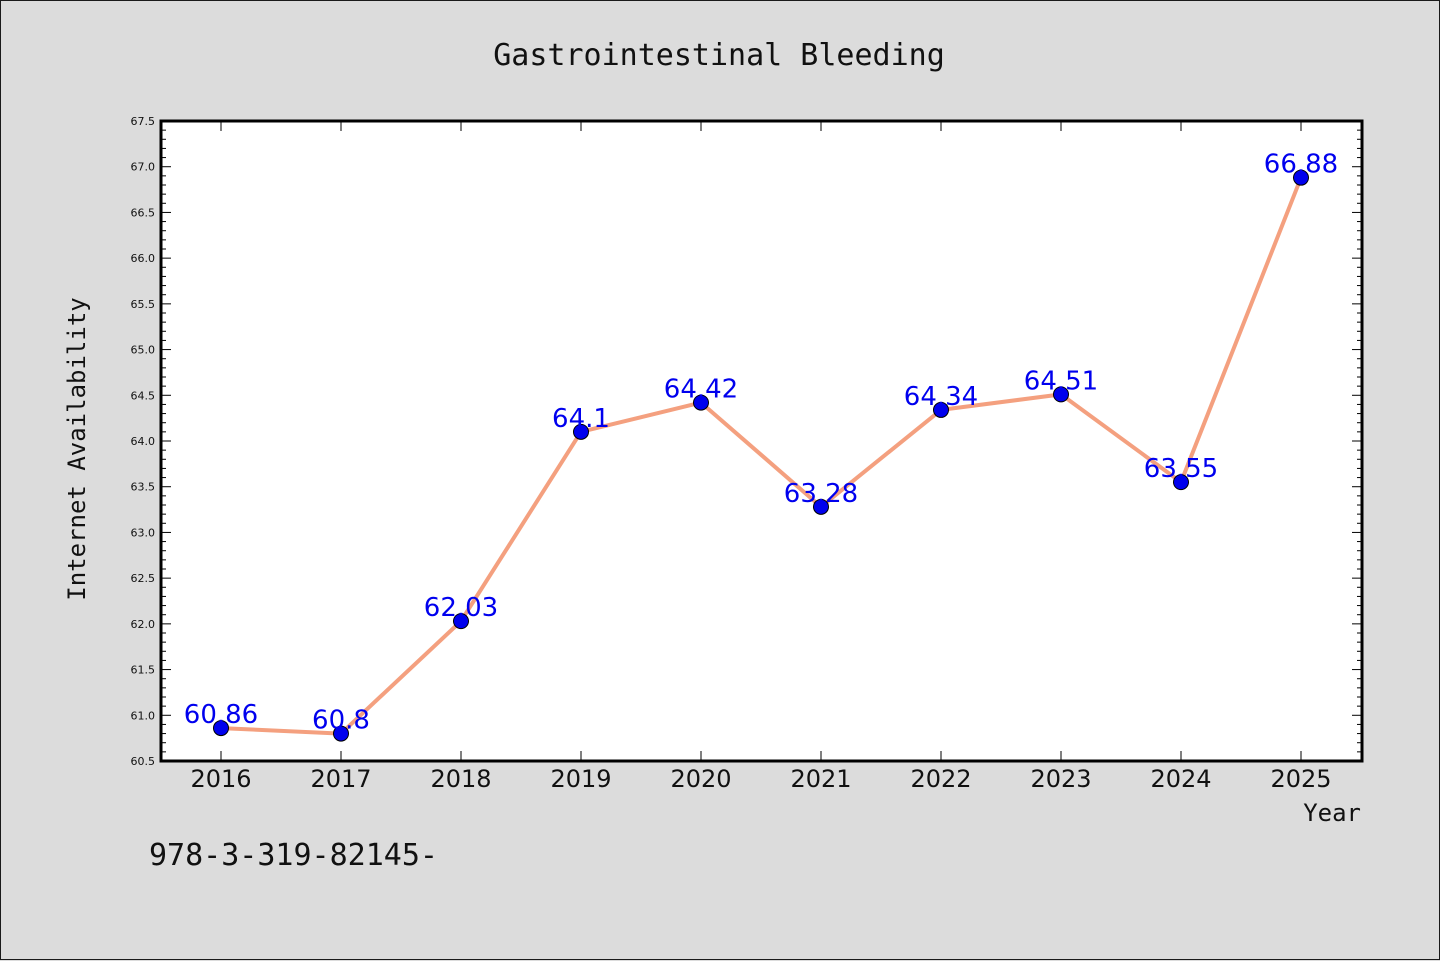 Image resolution: width=1440 pixels, height=961 pixels. Describe the element at coordinates (143, 258) in the screenshot. I see `y-tick-label: 66.0` at that location.